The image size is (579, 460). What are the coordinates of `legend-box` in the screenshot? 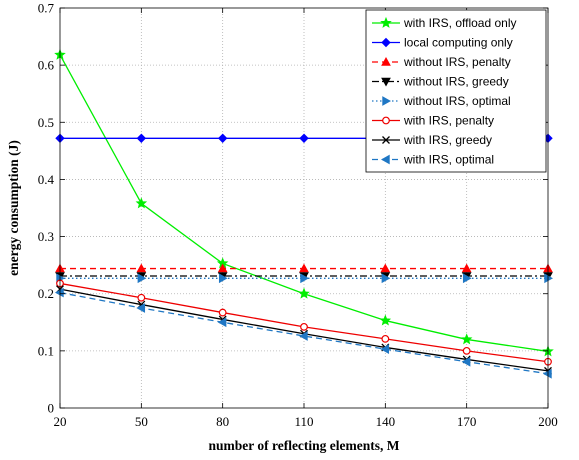 It's located at (456, 91).